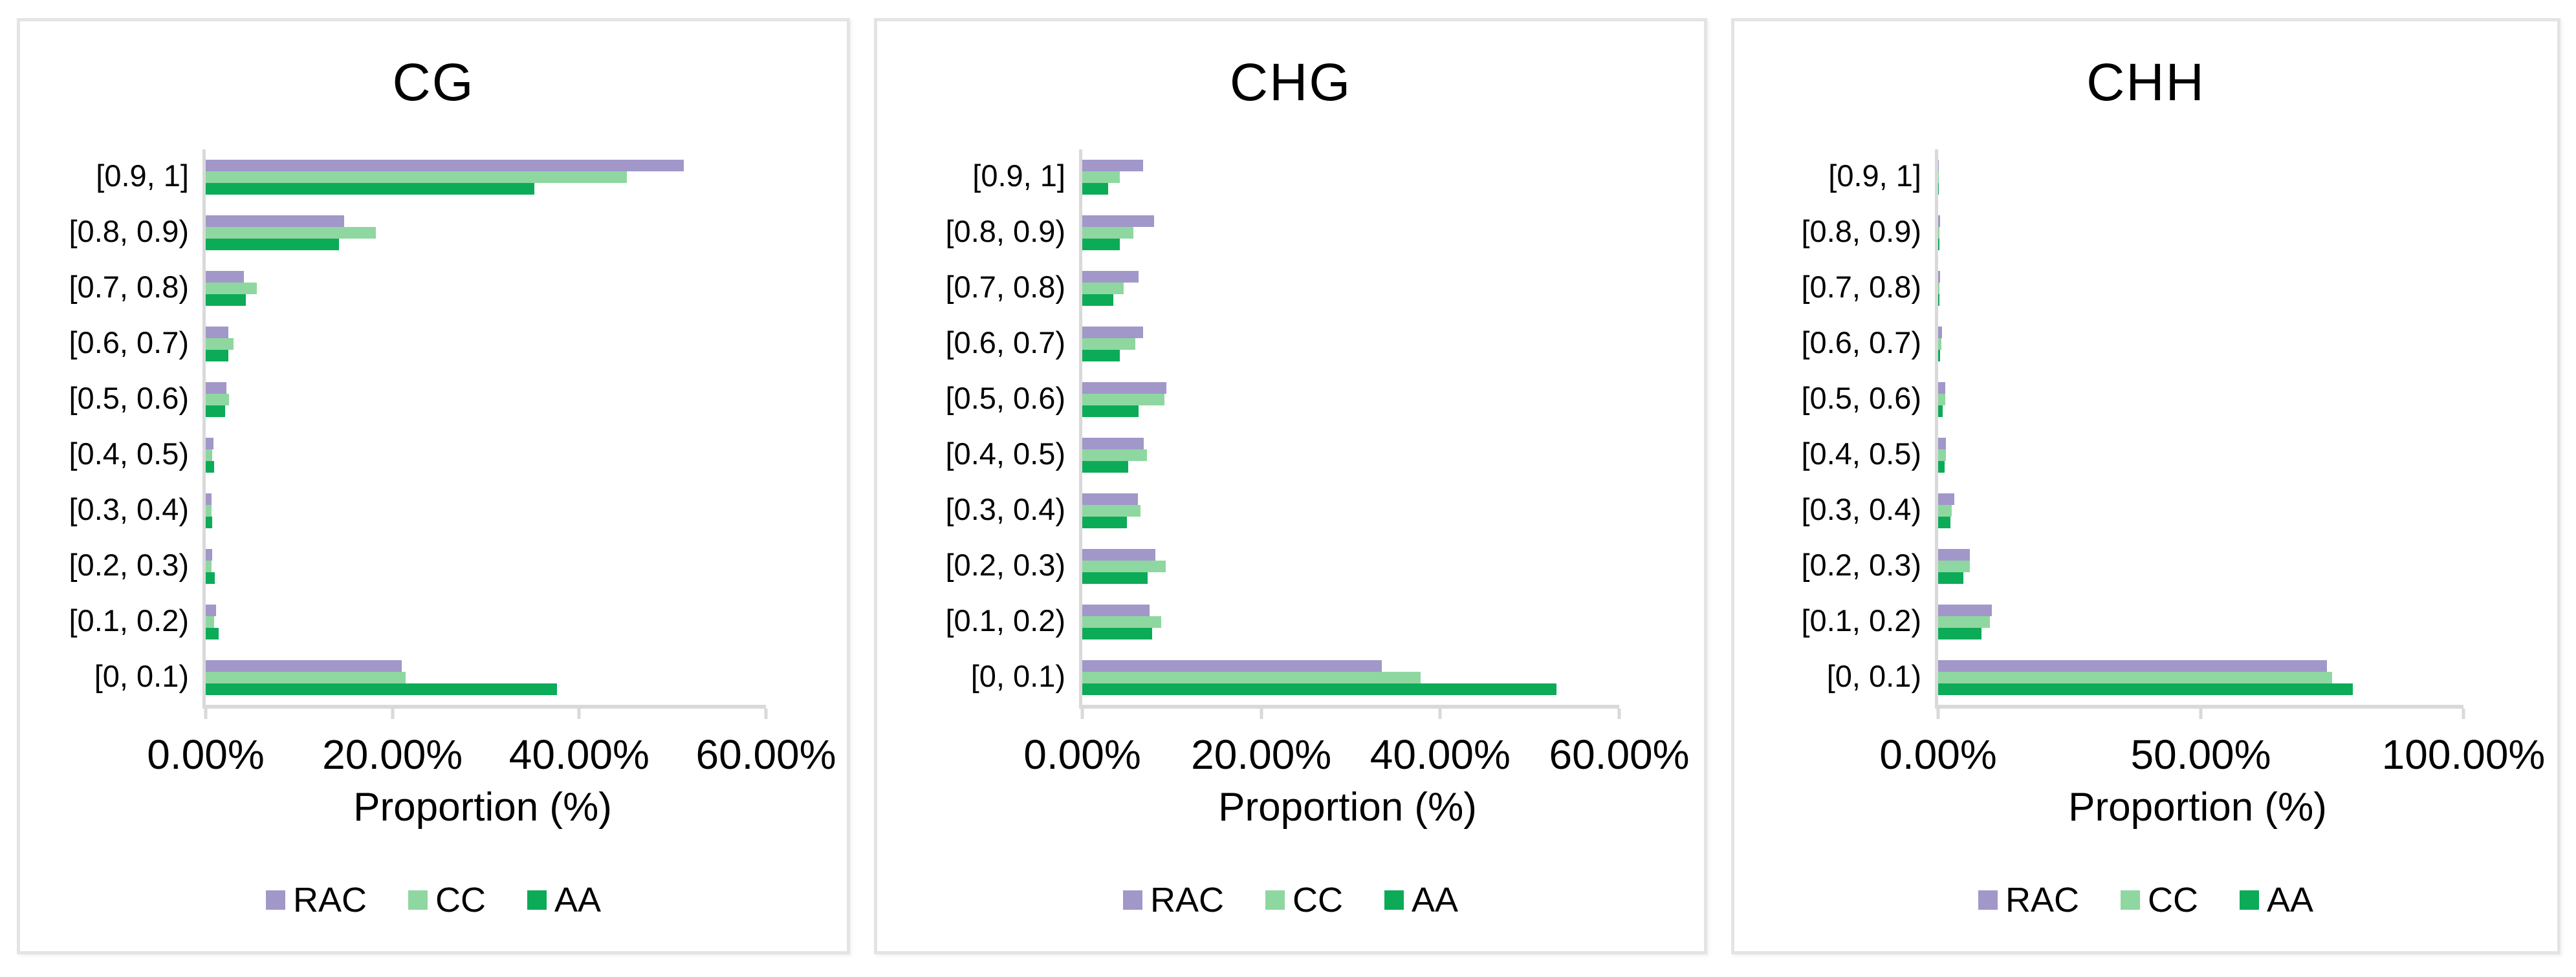 The width and height of the screenshot is (2576, 977). Describe the element at coordinates (2145, 177) in the screenshot. I see `category-row: [0.9, 1]` at that location.